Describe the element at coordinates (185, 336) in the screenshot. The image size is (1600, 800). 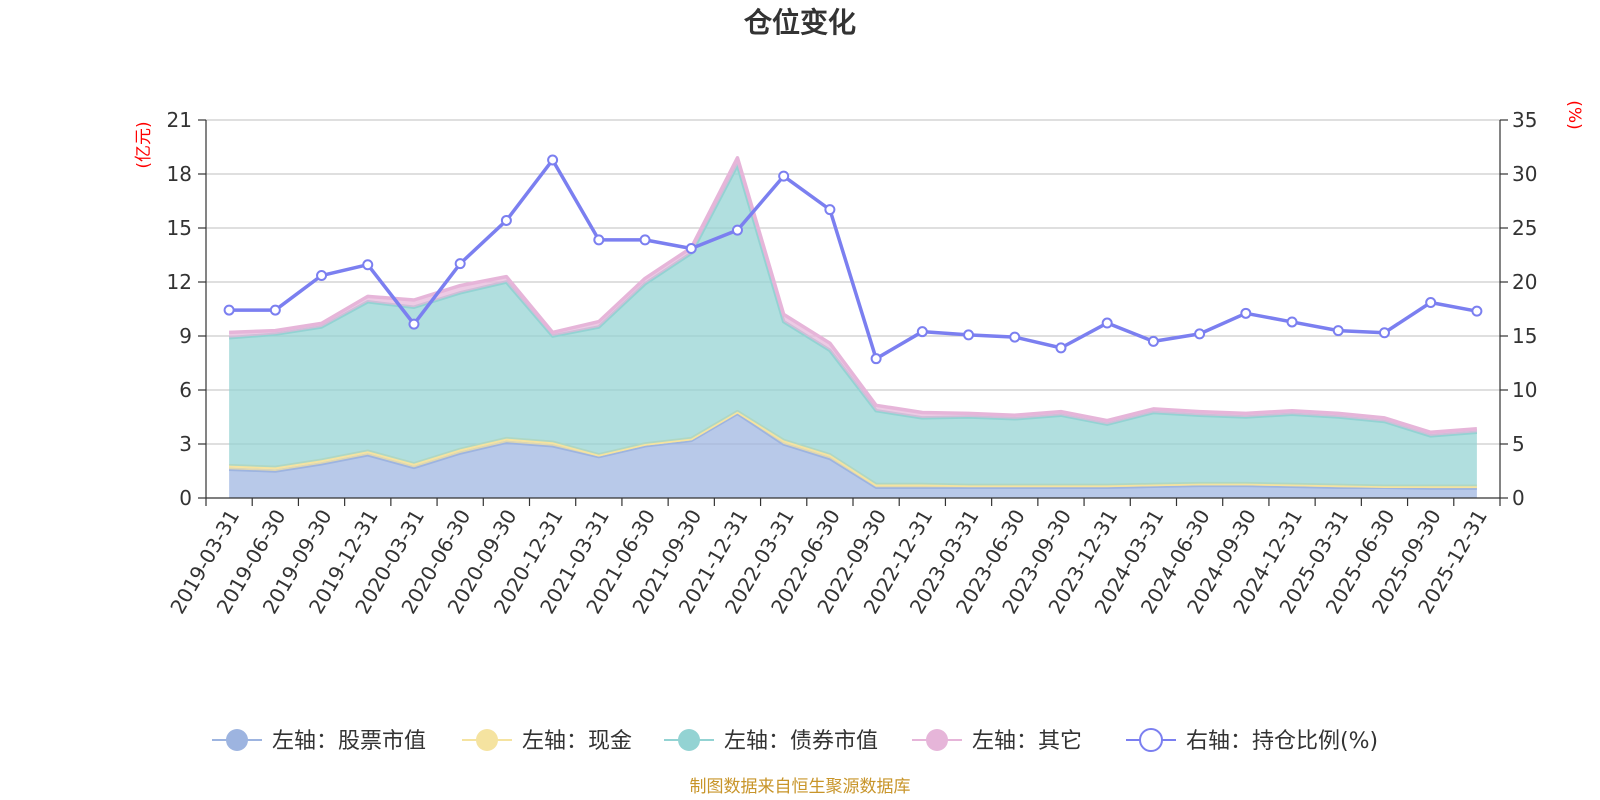
I see `y-left-tick-label: 9` at that location.